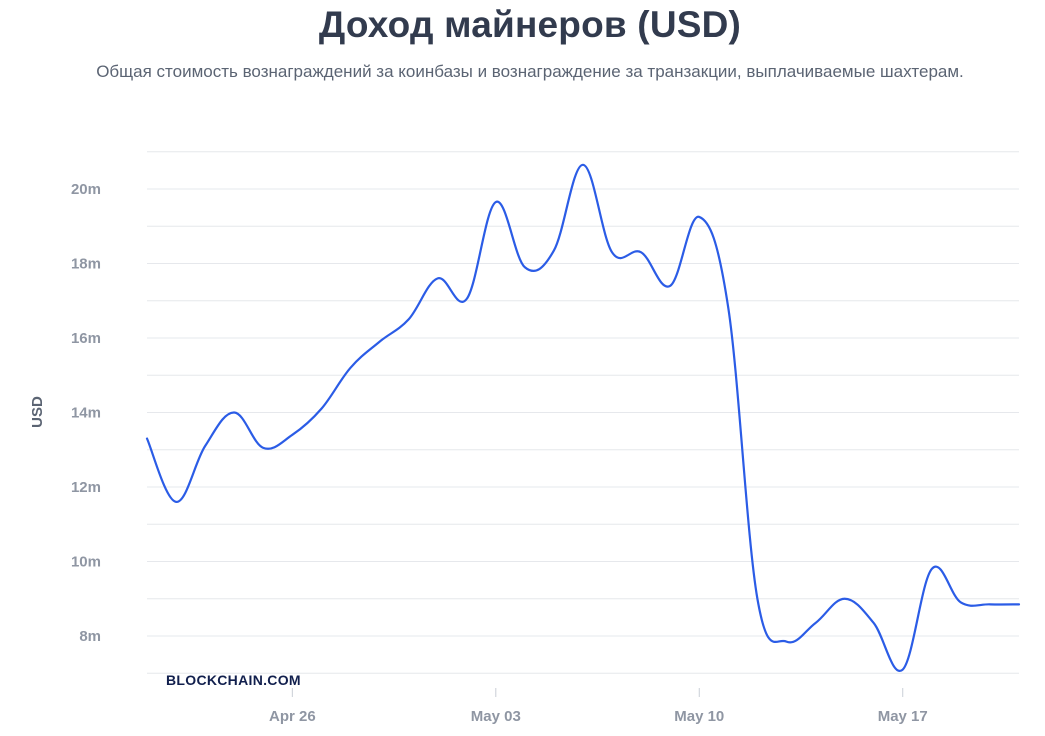 The image size is (1045, 736). Describe the element at coordinates (496, 716) in the screenshot. I see `x-tick-label: May 03` at that location.